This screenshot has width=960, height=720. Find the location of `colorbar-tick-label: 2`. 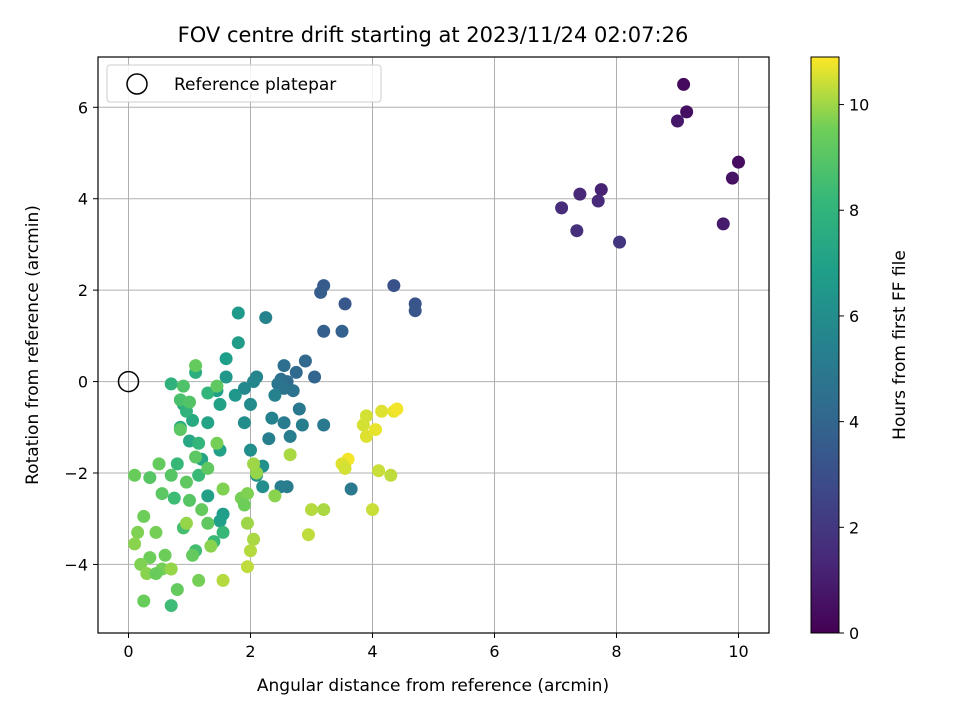

colorbar-tick-label: 2 is located at coordinates (854, 527).